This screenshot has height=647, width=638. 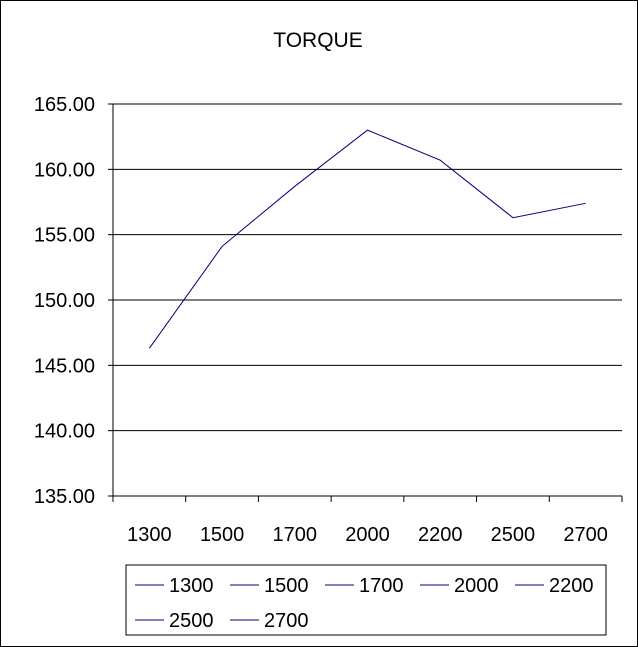 I want to click on y-tick-label: 155.00, so click(x=64, y=236).